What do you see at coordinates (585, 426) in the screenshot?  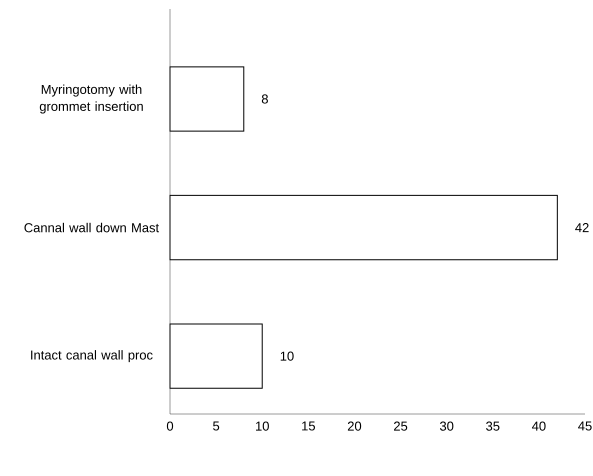 I see `x-tick-label: 45` at bounding box center [585, 426].